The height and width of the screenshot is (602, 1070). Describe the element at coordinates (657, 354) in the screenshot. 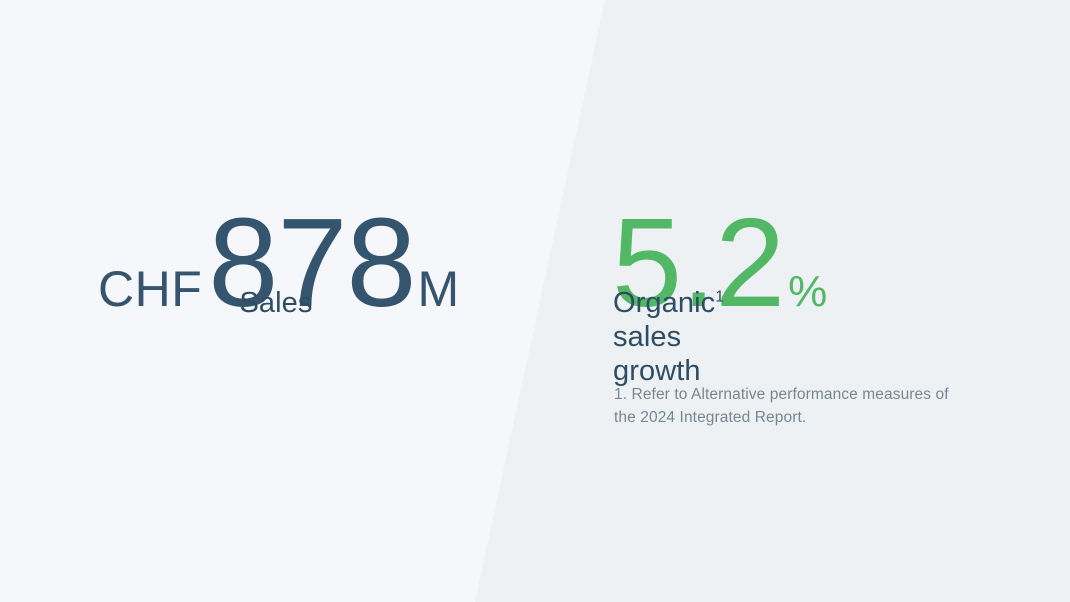

I see `kpi-caption-rest: sales growth` at that location.